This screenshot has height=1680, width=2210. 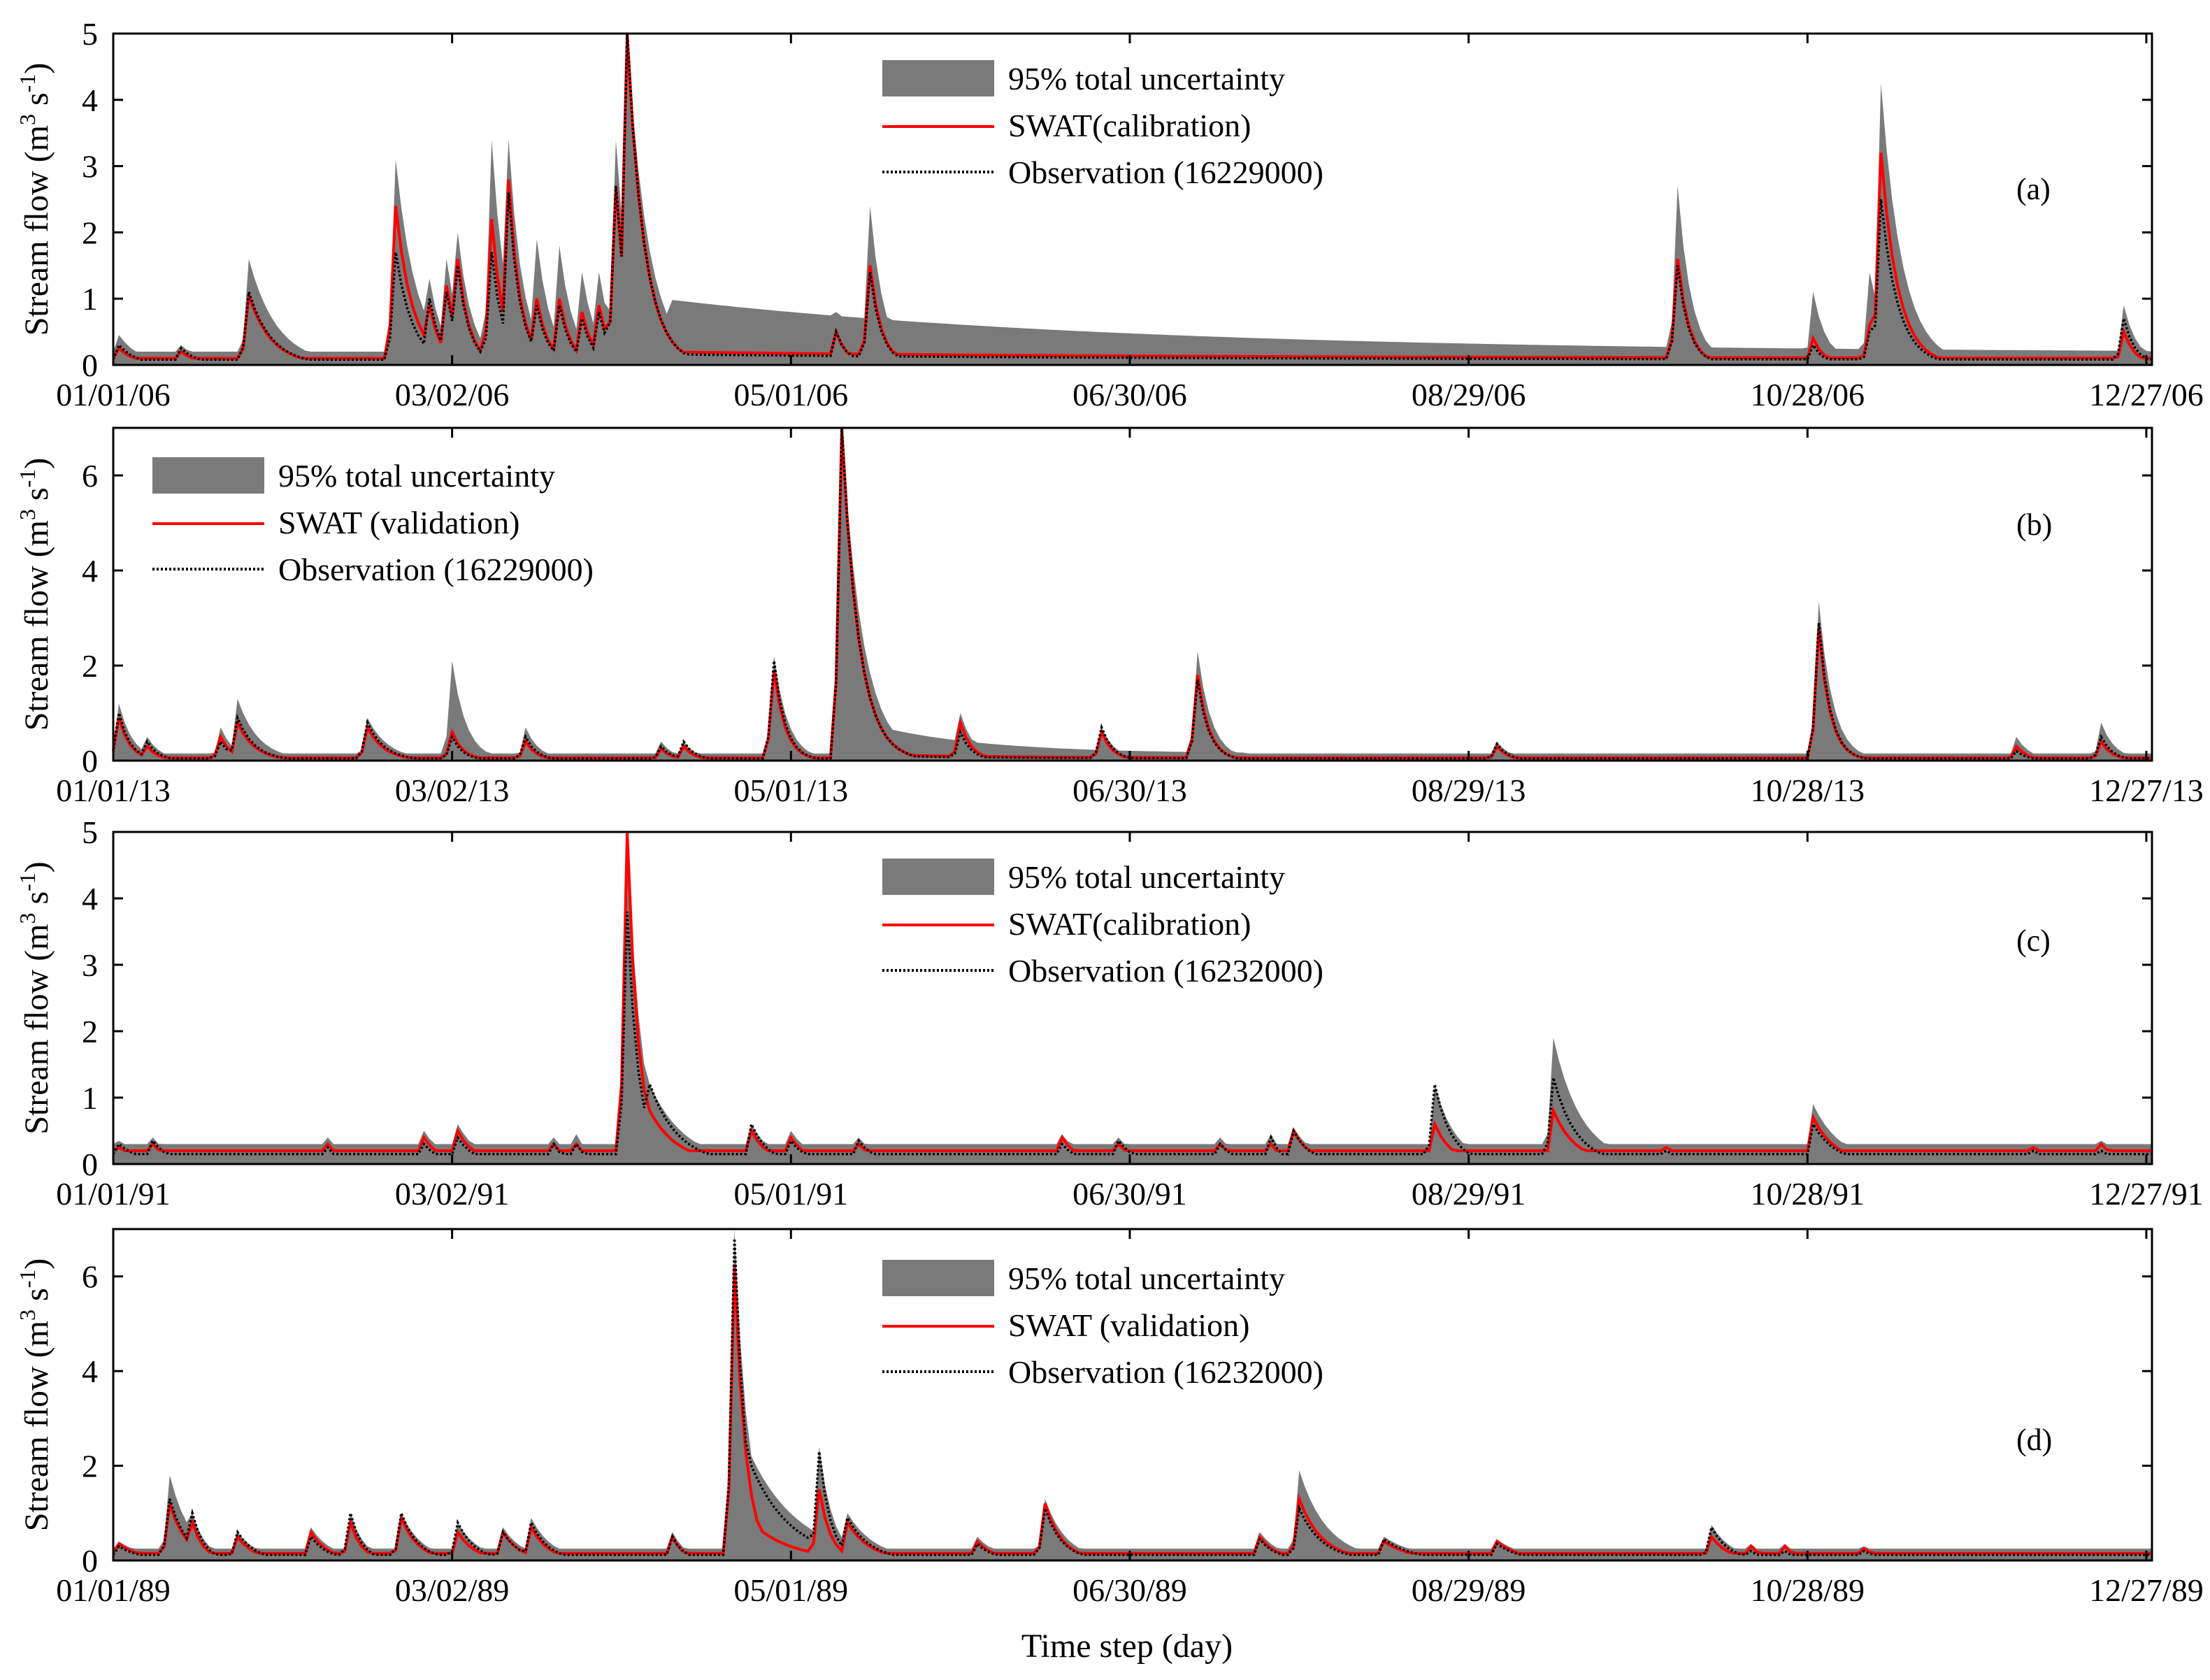 What do you see at coordinates (2033, 941) in the screenshot?
I see `panel-label: (c)` at bounding box center [2033, 941].